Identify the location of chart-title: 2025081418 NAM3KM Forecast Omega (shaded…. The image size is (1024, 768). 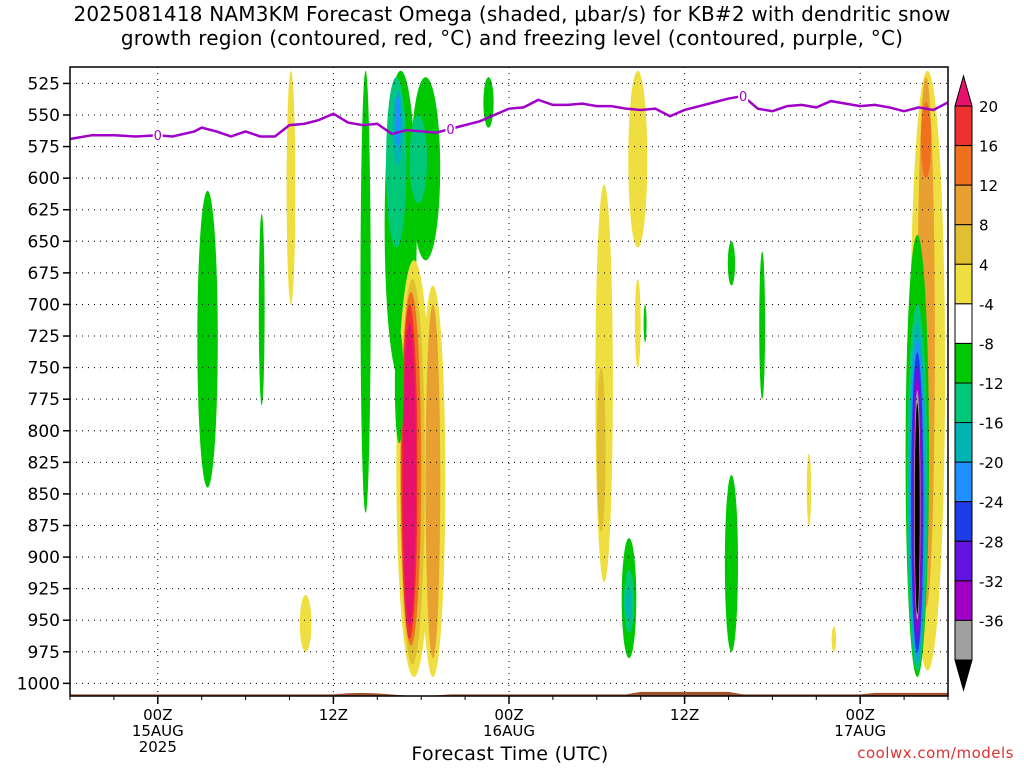
(512, 26).